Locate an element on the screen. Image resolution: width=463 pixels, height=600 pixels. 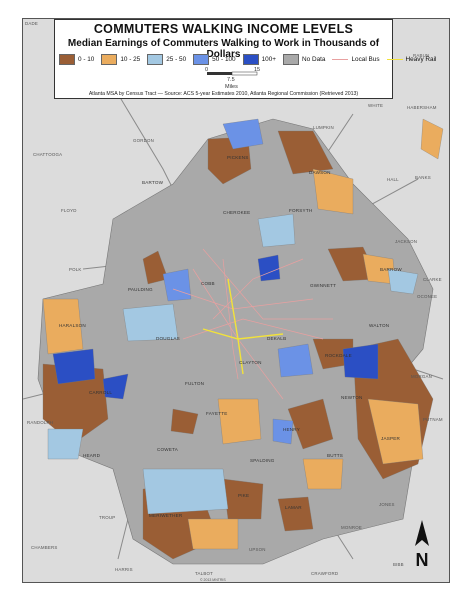
legend-line-label: Heavy Rail is located at coordinates (421, 59).